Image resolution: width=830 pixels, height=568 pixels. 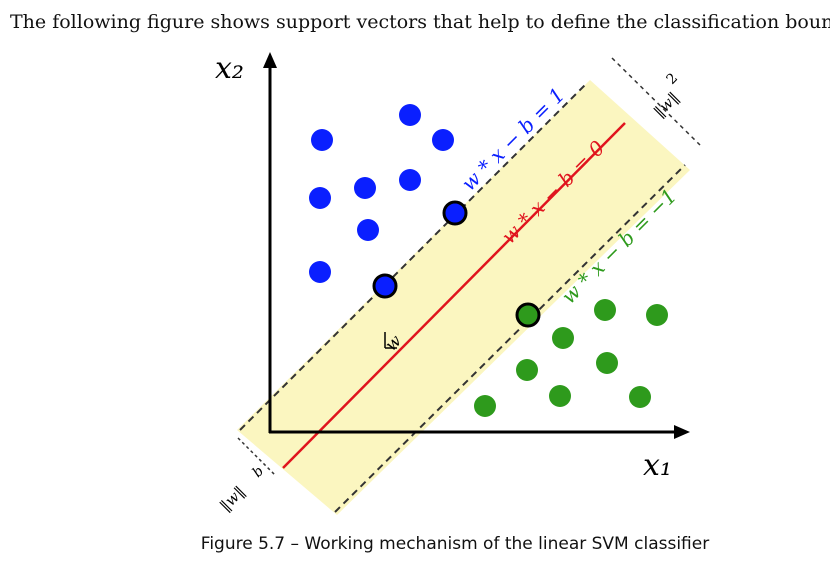 What do you see at coordinates (229, 68) in the screenshot?
I see `x2-label: x₂` at bounding box center [229, 68].